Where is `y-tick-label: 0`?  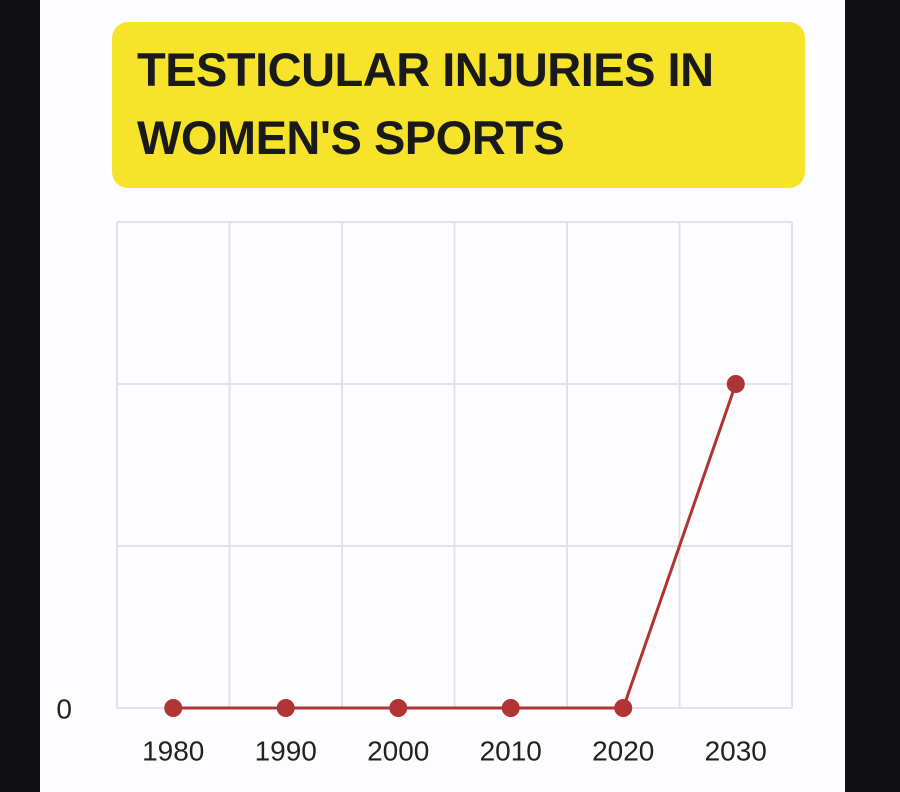
y-tick-label: 0 is located at coordinates (64, 708).